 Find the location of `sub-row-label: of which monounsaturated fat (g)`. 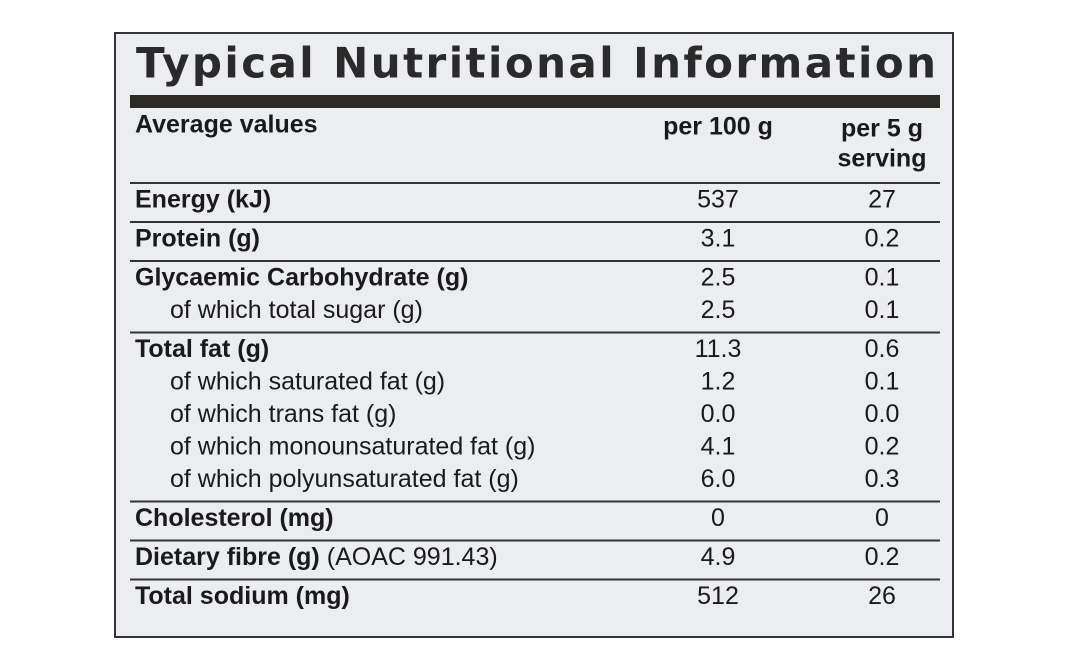

sub-row-label: of which monounsaturated fat (g) is located at coordinates (352, 447).